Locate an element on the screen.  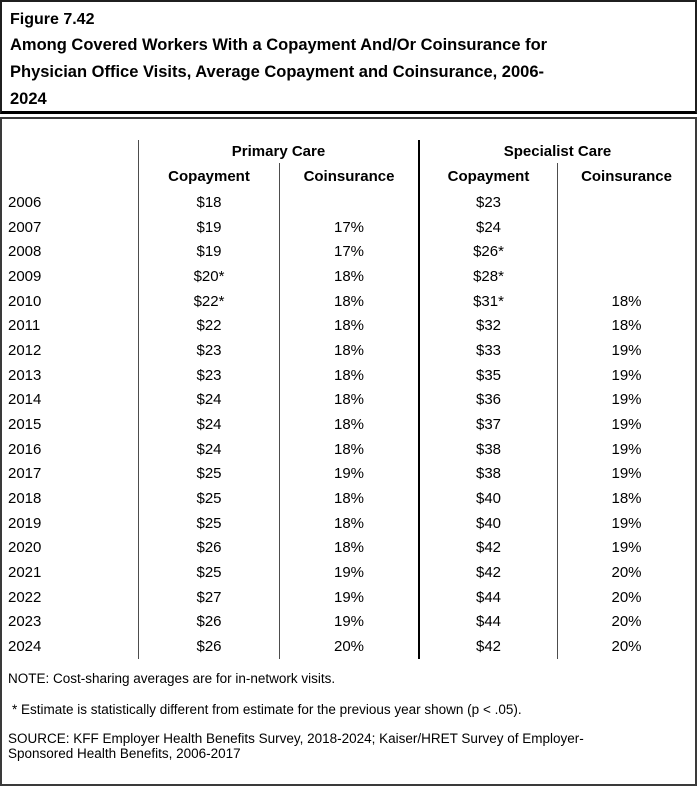
year-label: 2017 is located at coordinates (25, 474).